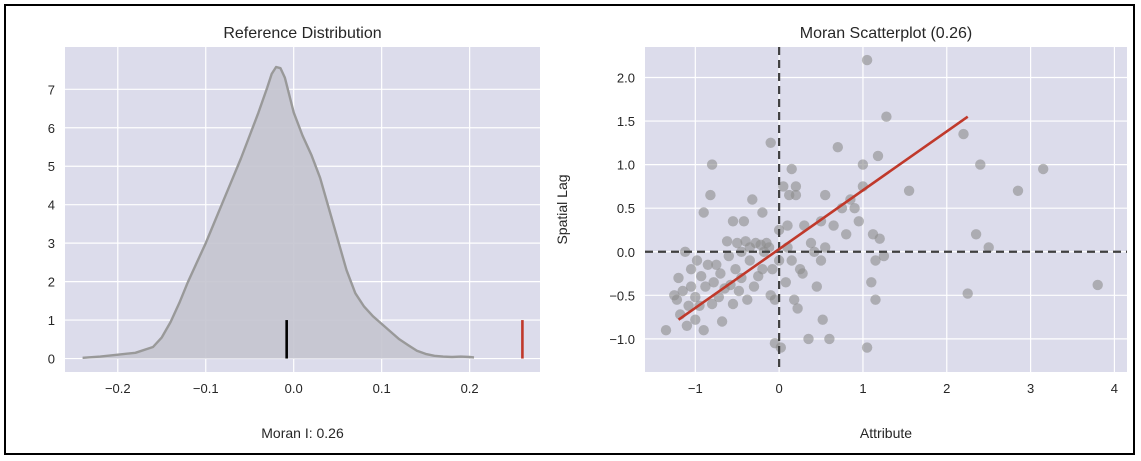 This screenshot has width=1141, height=461. What do you see at coordinates (903, 388) in the screenshot?
I see `x-tick-labels-right: −1 0 1 2 3 4` at bounding box center [903, 388].